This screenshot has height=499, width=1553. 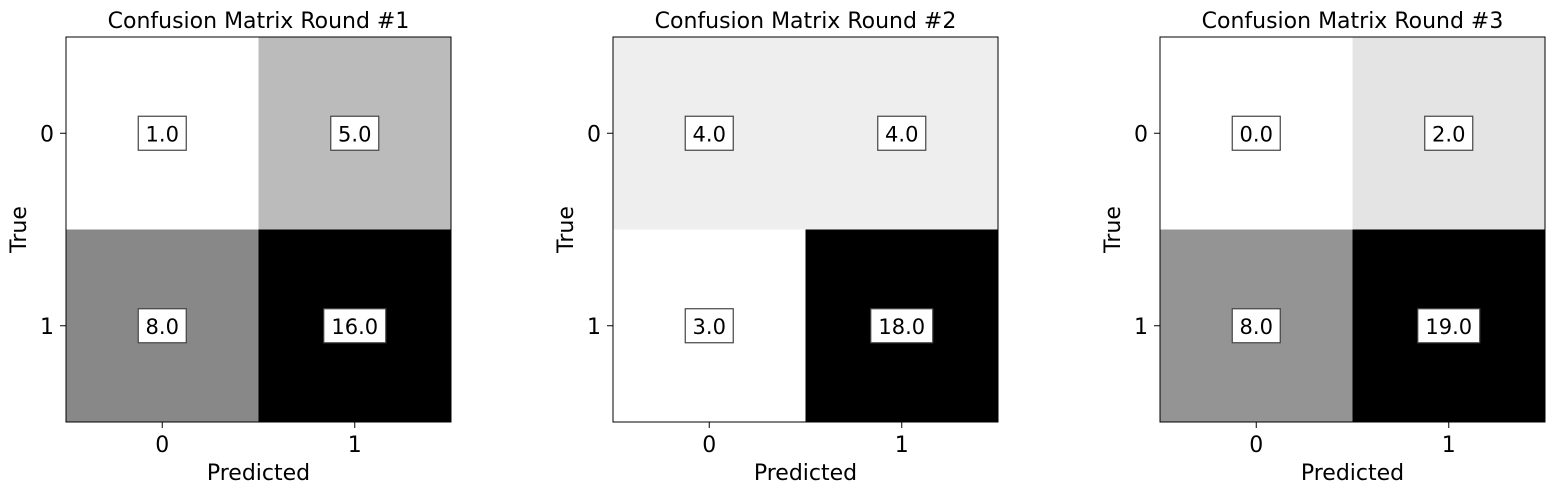 I want to click on chart-title: Confusion Matrix Round #2, so click(x=806, y=21).